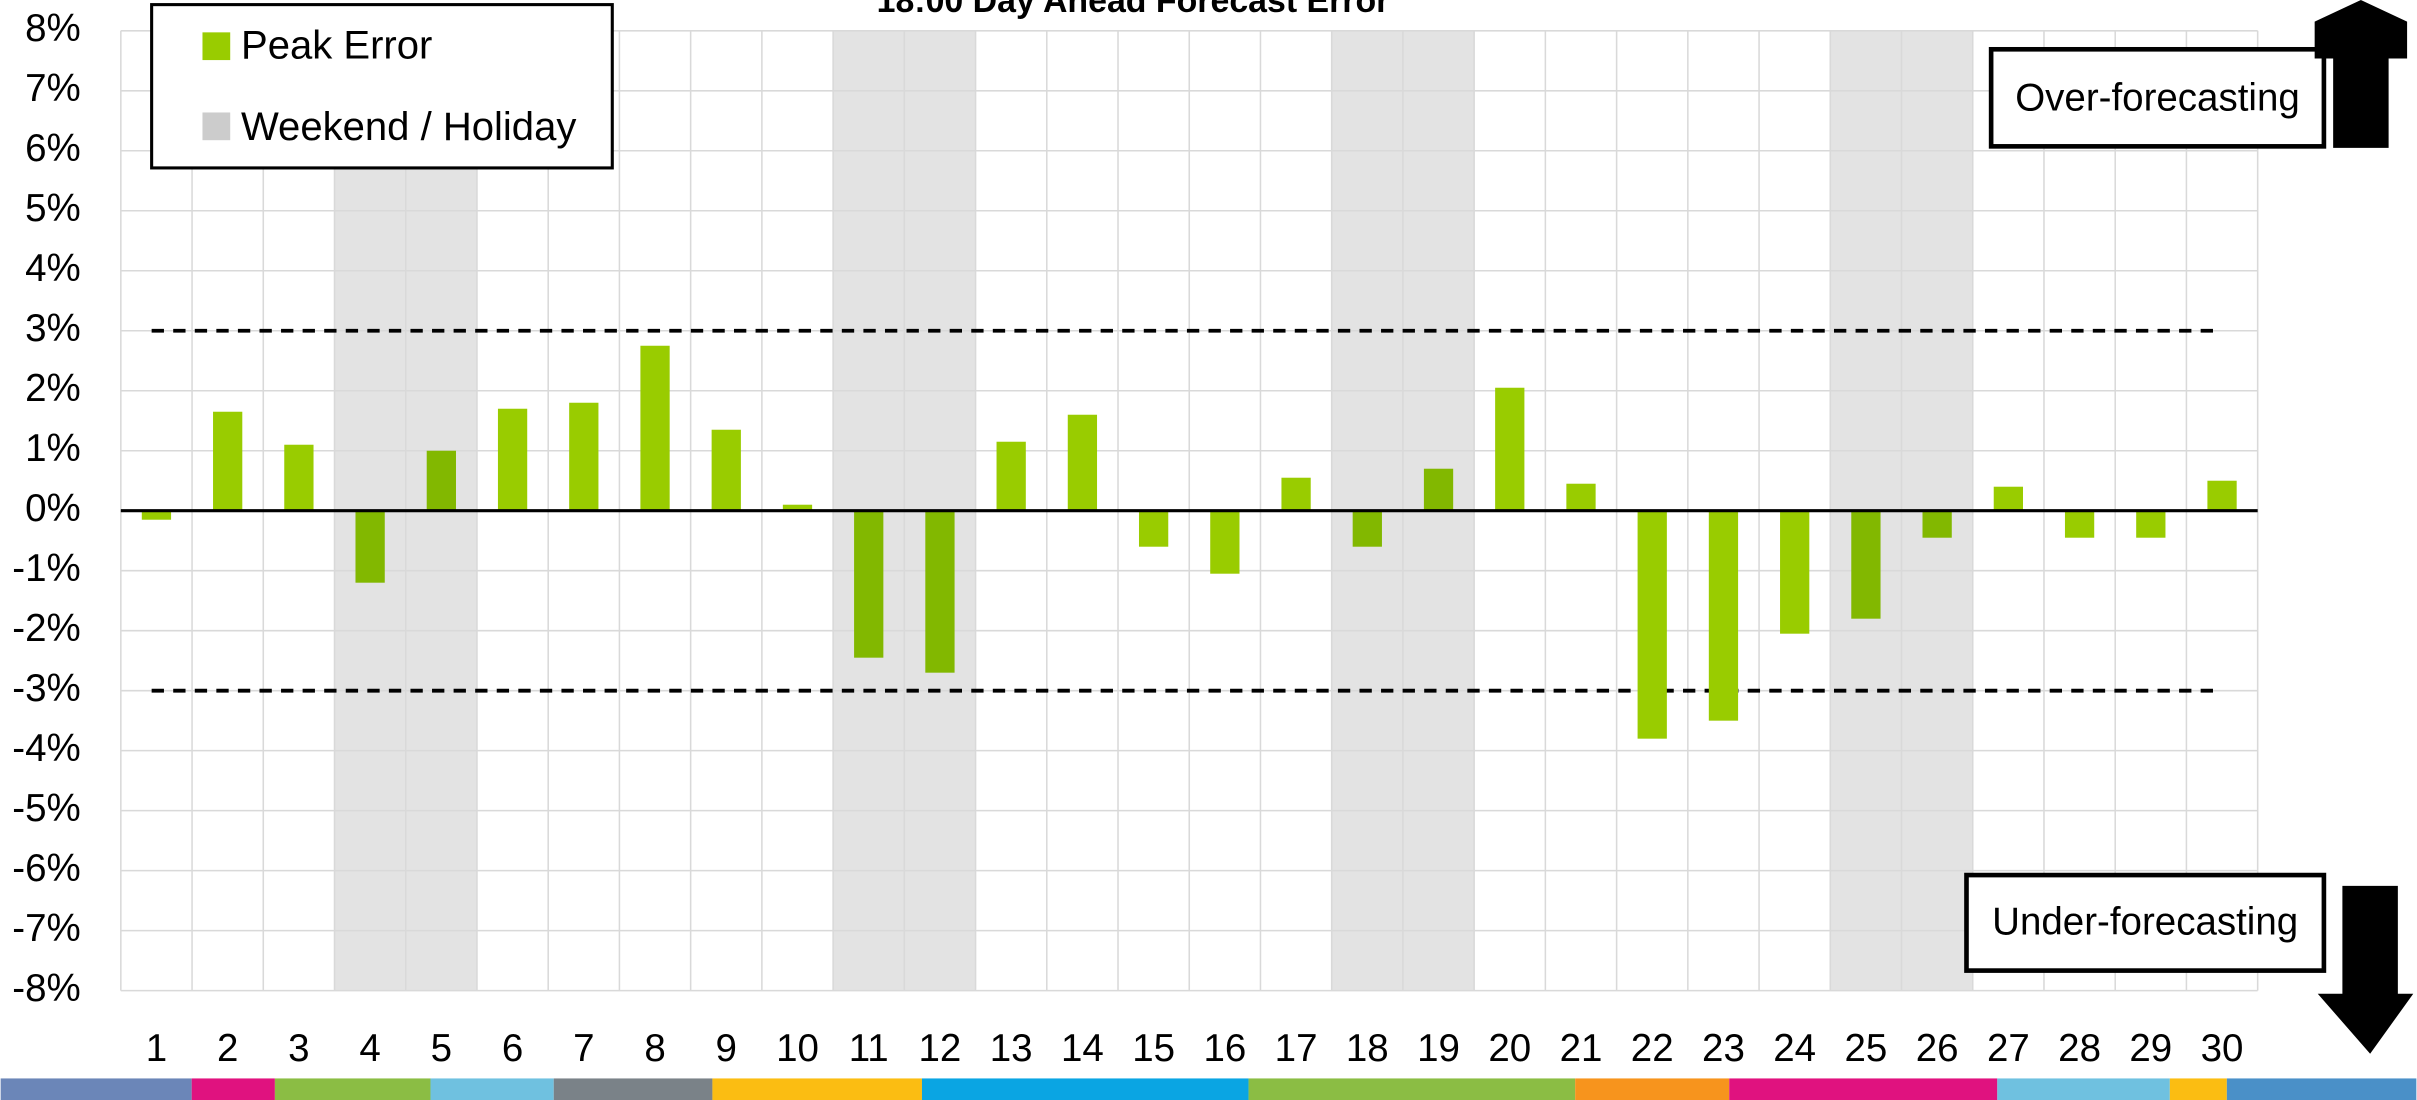  What do you see at coordinates (1581, 1048) in the screenshot?
I see `x-tick-label: 21` at bounding box center [1581, 1048].